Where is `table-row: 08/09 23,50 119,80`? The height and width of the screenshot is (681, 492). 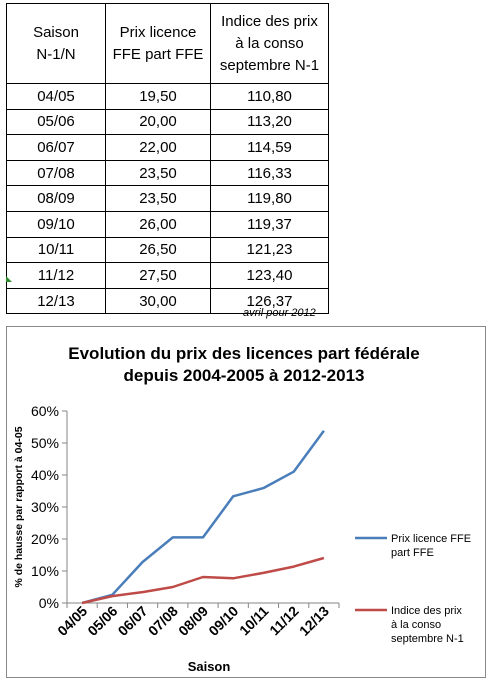
table-row: 08/09 23,50 119,80 is located at coordinates (167, 198).